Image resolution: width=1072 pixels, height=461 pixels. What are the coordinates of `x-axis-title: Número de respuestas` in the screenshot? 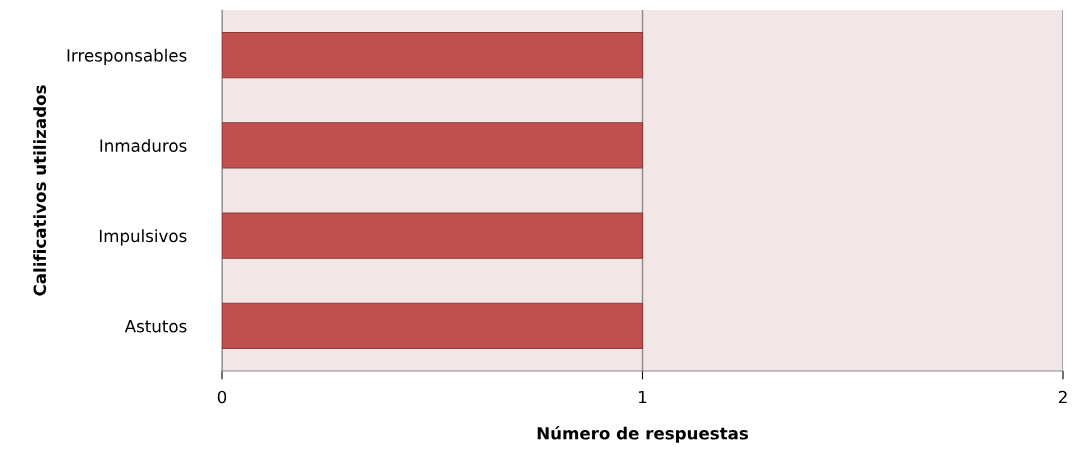 It's located at (643, 434).